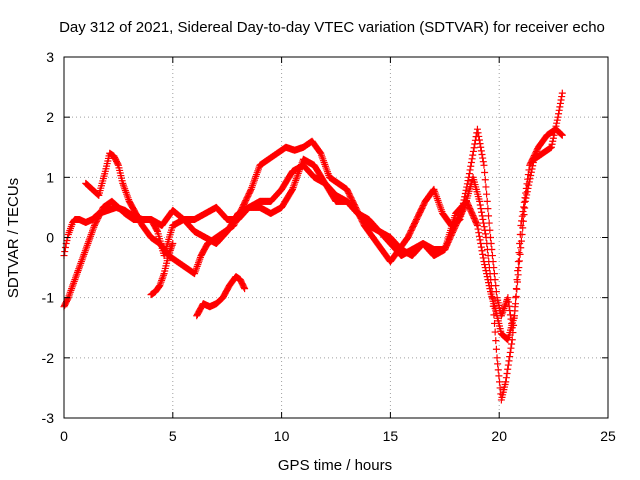 The image size is (640, 480). I want to click on y-tick-label: -3, so click(48, 418).